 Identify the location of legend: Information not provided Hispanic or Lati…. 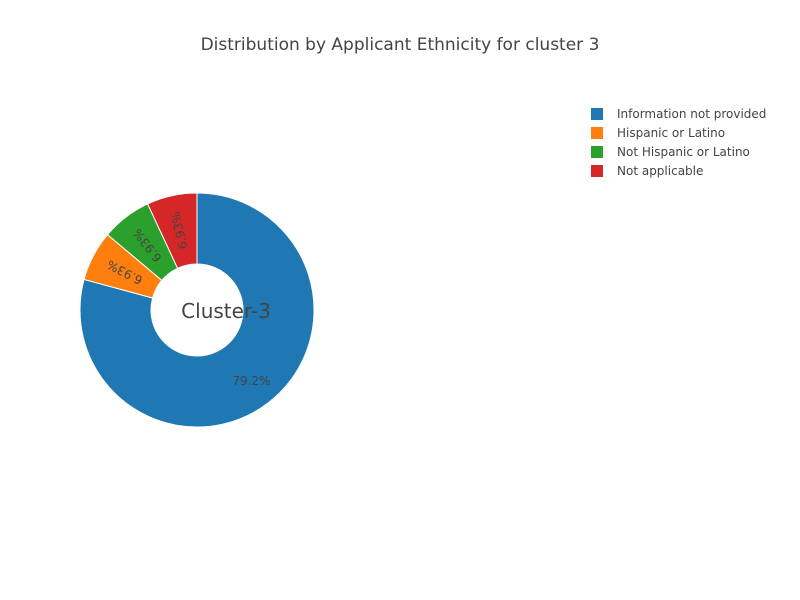
(678, 142).